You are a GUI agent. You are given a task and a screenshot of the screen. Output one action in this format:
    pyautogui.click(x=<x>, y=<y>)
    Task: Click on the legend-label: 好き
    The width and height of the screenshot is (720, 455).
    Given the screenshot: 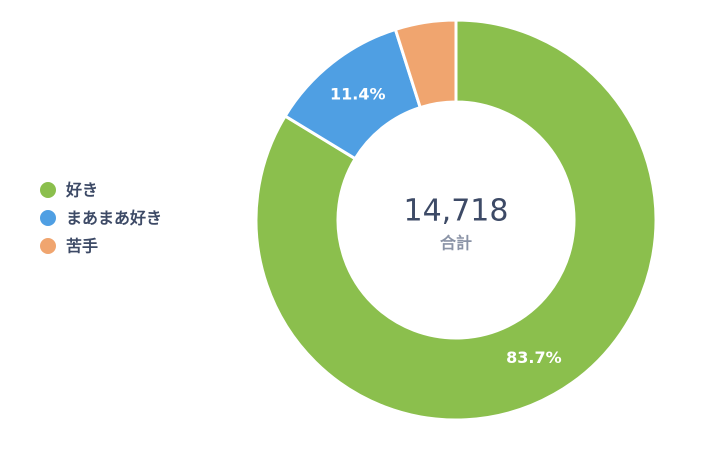 What is the action you would take?
    pyautogui.click(x=81, y=190)
    